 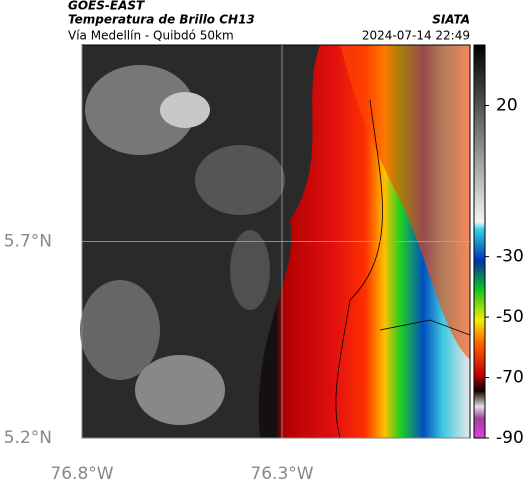 I want to click on colorbar-tick-label: -90, so click(x=510, y=438).